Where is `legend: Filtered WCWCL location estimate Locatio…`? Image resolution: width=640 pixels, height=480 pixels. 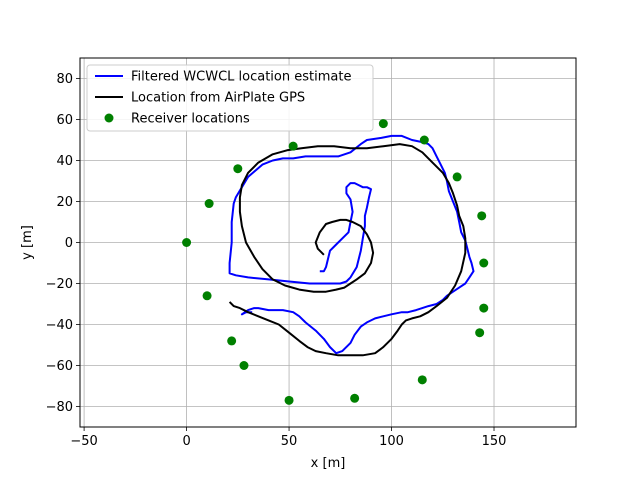
legend: Filtered WCWCL location estimate Locatio… is located at coordinates (230, 98).